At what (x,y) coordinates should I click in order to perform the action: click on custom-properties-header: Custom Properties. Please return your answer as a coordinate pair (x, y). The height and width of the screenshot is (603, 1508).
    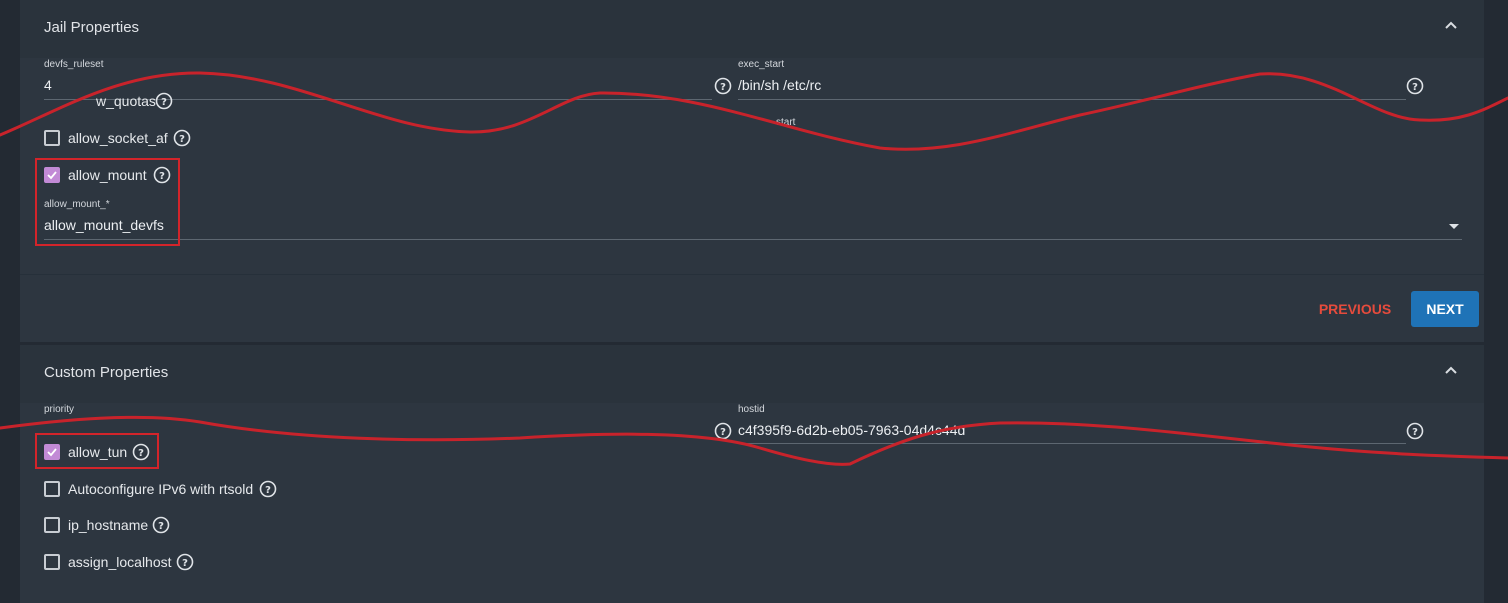
    Looking at the image, I should click on (752, 374).